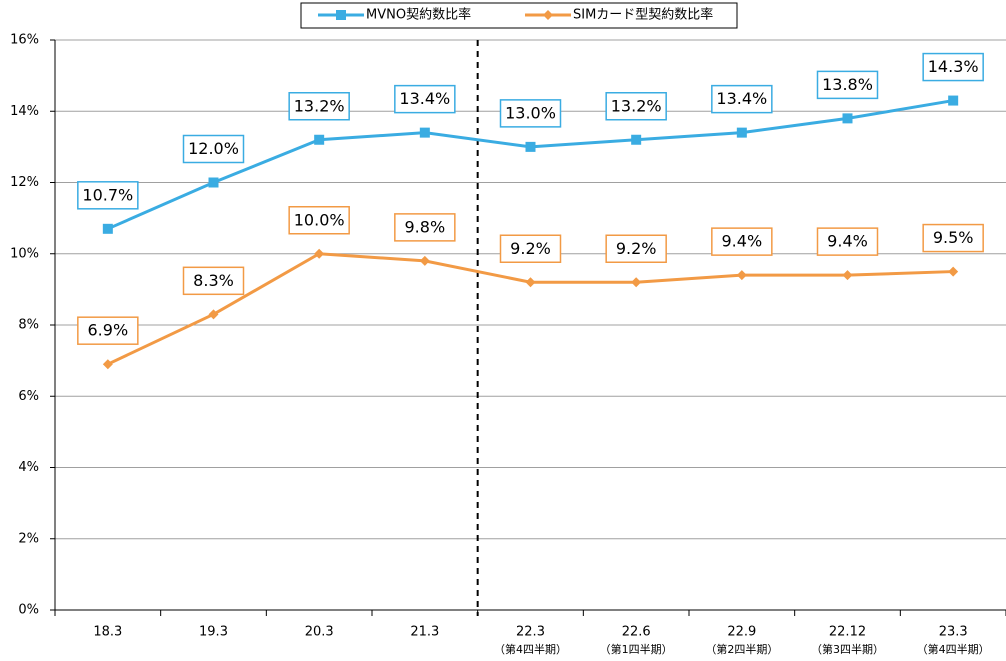 The image size is (1006, 661). What do you see at coordinates (847, 649) in the screenshot?
I see `x-tick-sublabel: （第3四半期）` at bounding box center [847, 649].